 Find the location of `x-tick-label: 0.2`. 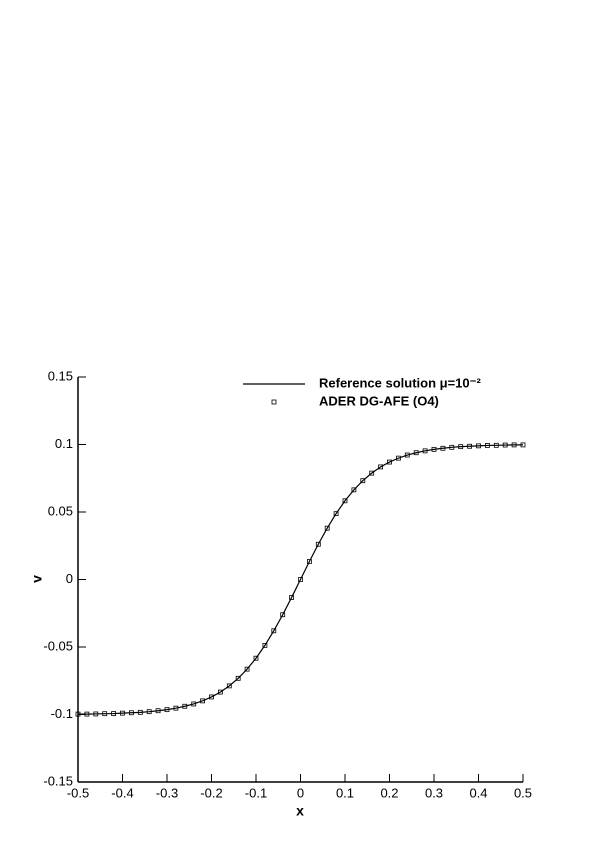

x-tick-label: 0.2 is located at coordinates (389, 792).